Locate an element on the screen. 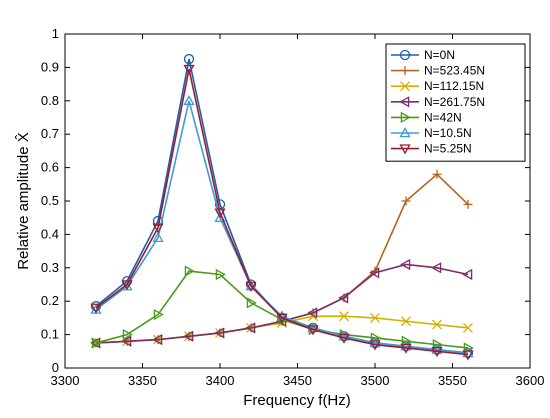 The height and width of the screenshot is (418, 550). legend-item: N=112.15N is located at coordinates (437, 86).